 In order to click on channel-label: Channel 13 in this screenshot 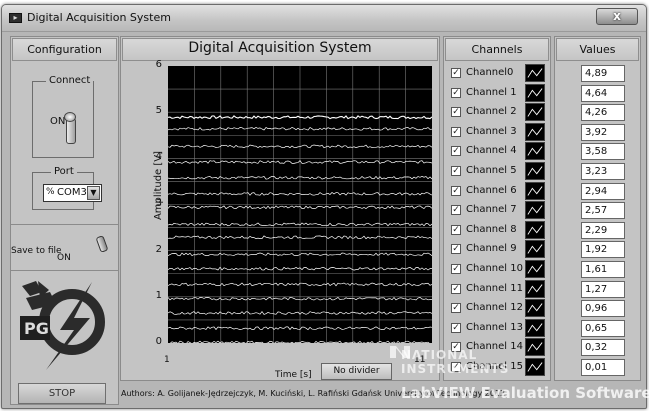, I will do `click(494, 327)`.